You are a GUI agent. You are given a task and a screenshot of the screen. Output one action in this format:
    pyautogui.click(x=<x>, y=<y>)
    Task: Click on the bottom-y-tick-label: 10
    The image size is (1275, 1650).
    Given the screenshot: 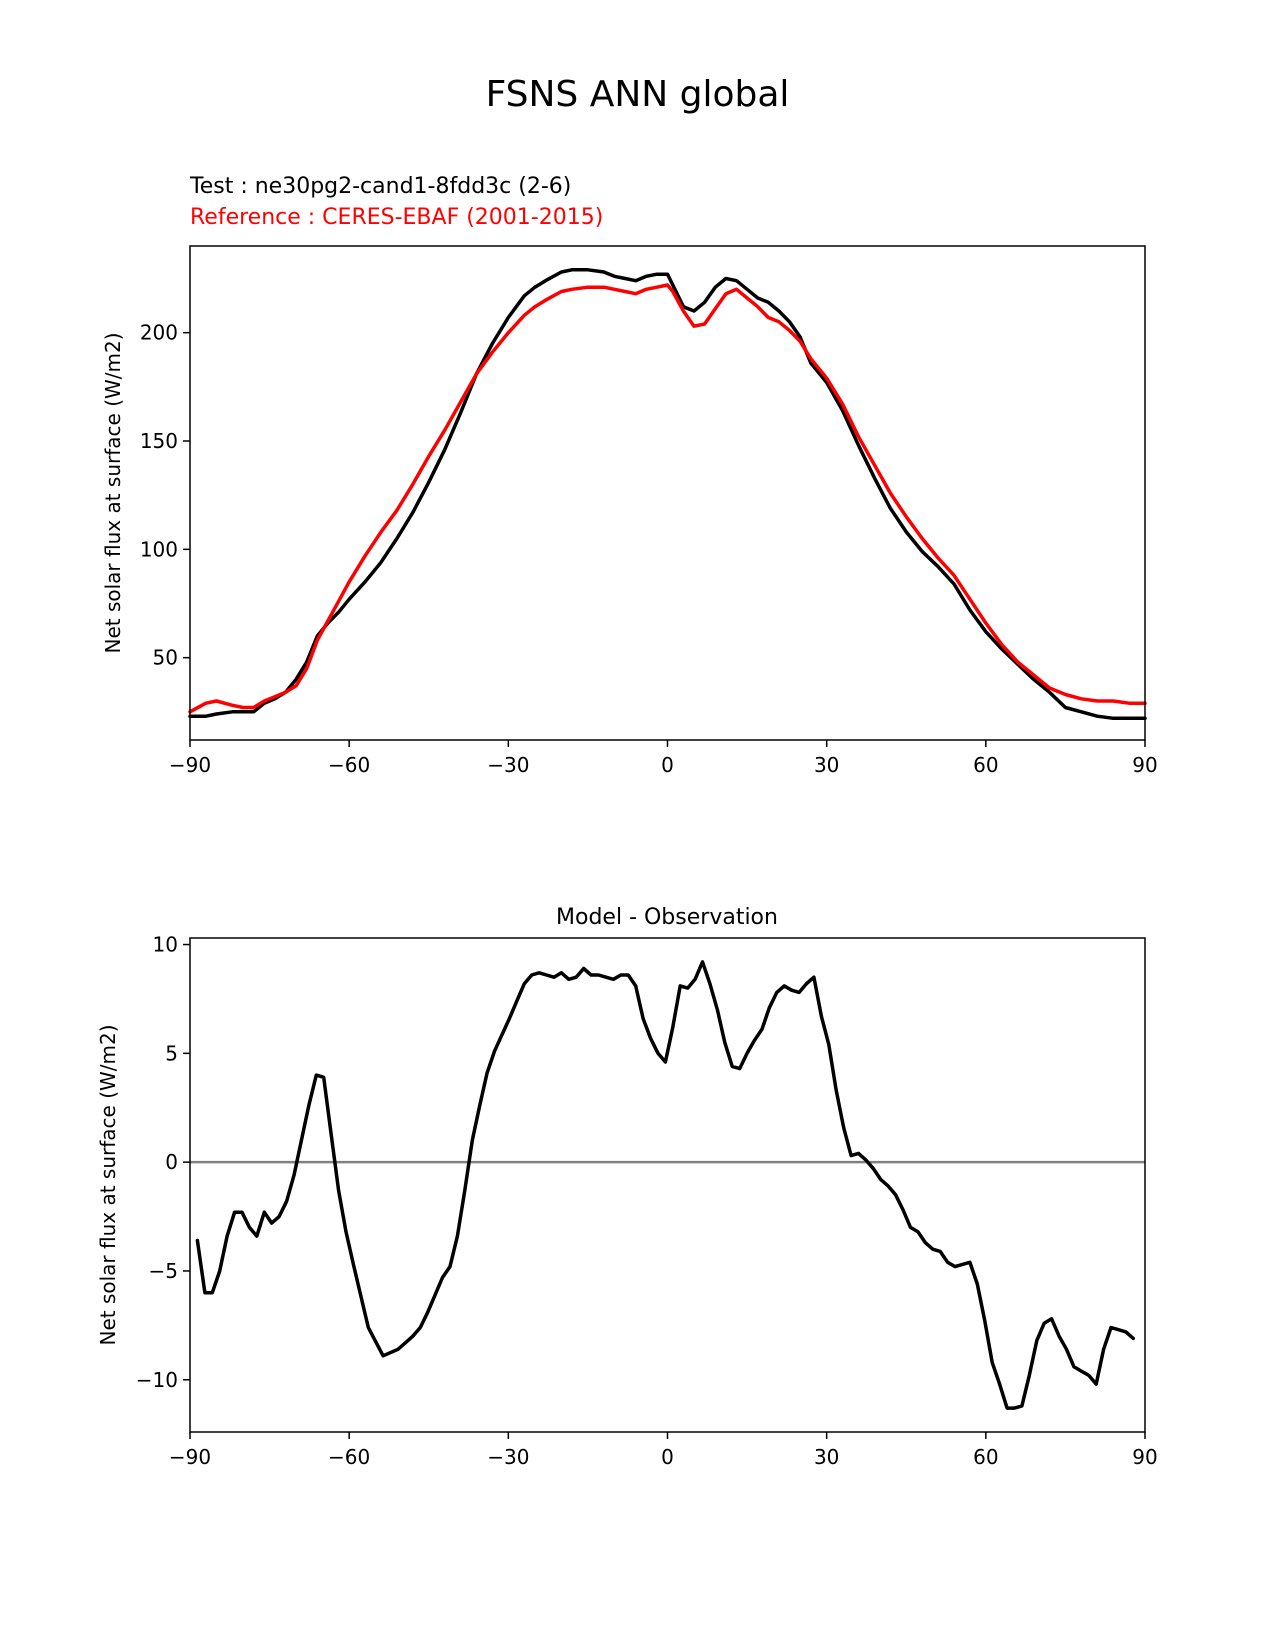 What is the action you would take?
    pyautogui.click(x=165, y=945)
    